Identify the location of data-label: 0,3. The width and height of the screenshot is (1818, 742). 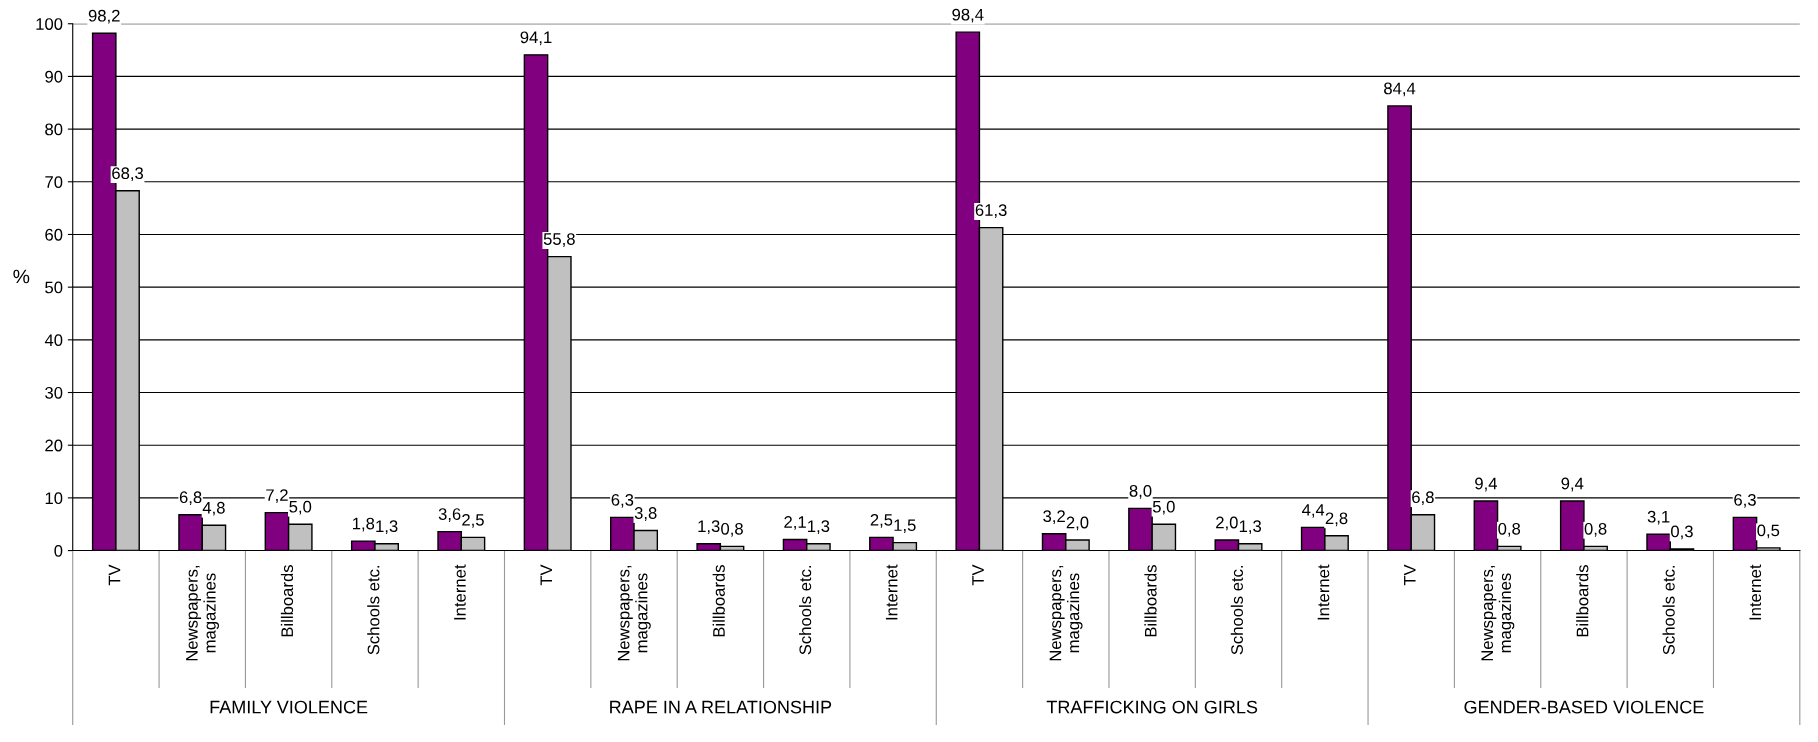
(1682, 532).